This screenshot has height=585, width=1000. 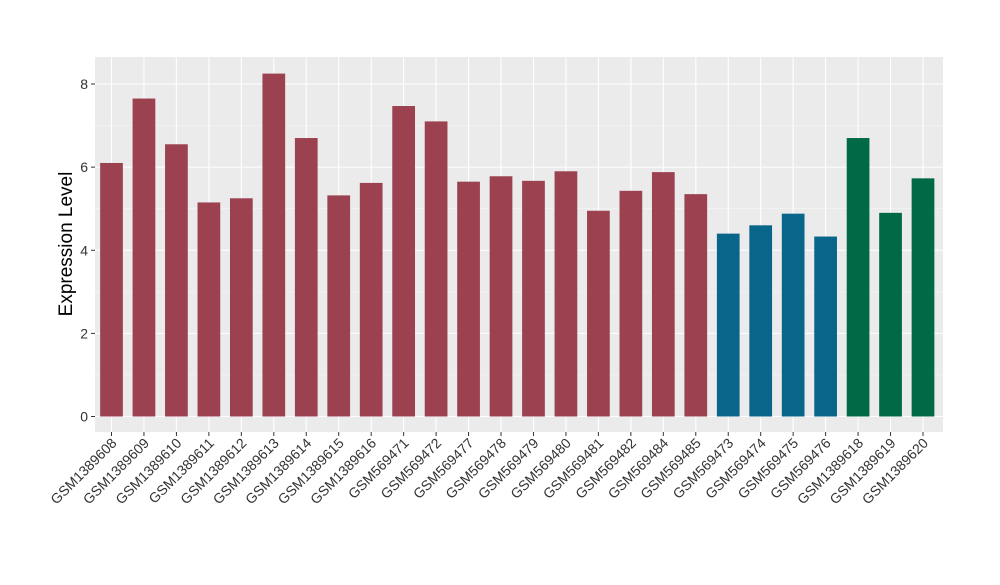 What do you see at coordinates (84, 417) in the screenshot?
I see `y-tick-label: 0` at bounding box center [84, 417].